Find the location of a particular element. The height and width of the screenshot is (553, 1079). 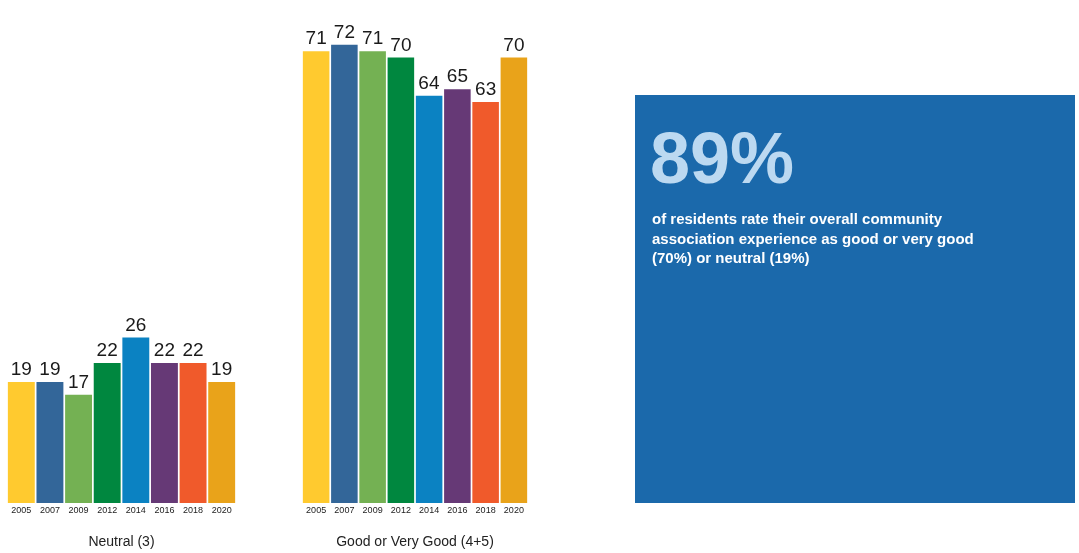

data-label: 17 is located at coordinates (78, 381).